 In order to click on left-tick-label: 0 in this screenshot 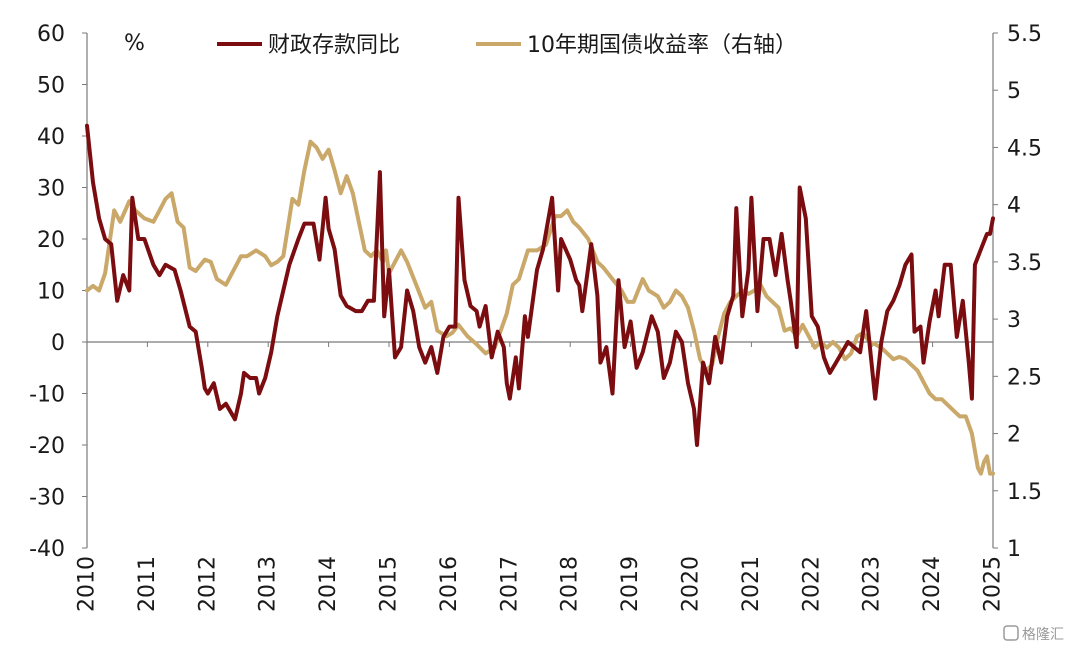, I will do `click(58, 343)`.